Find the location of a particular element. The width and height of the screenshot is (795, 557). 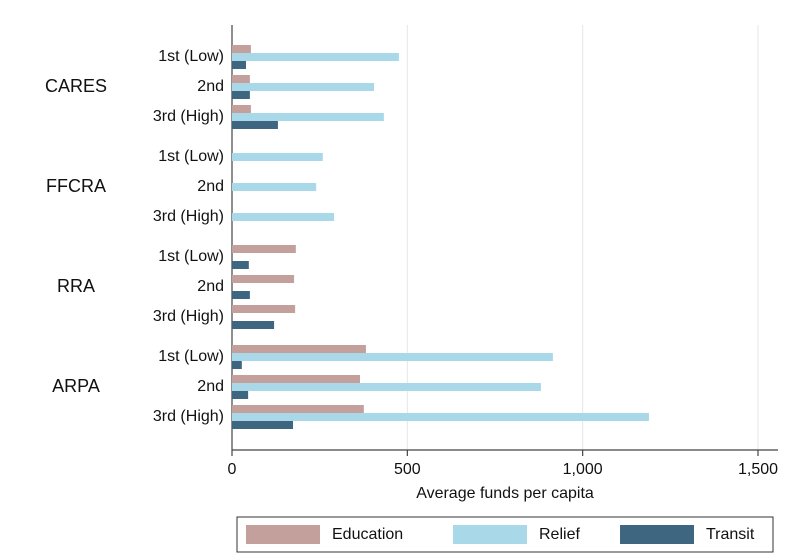

group-label: FFCRA is located at coordinates (76, 186).